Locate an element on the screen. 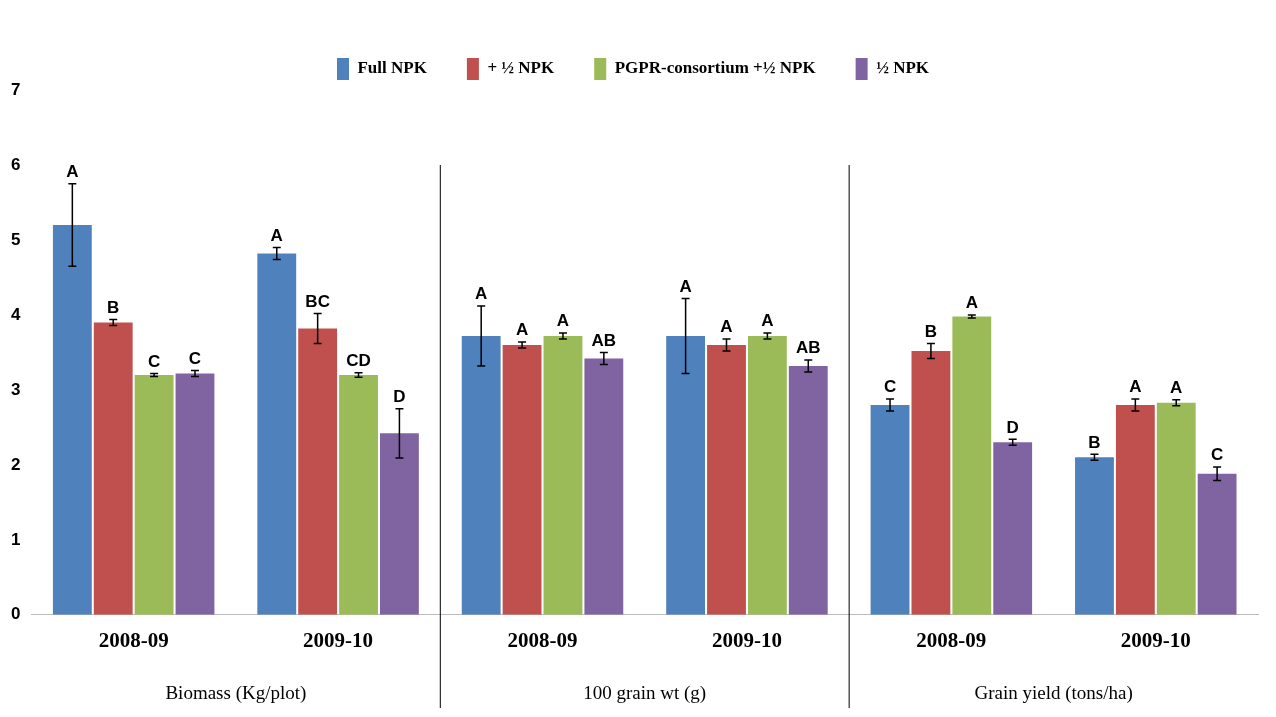  legend-label: ½ NPK is located at coordinates (903, 68).